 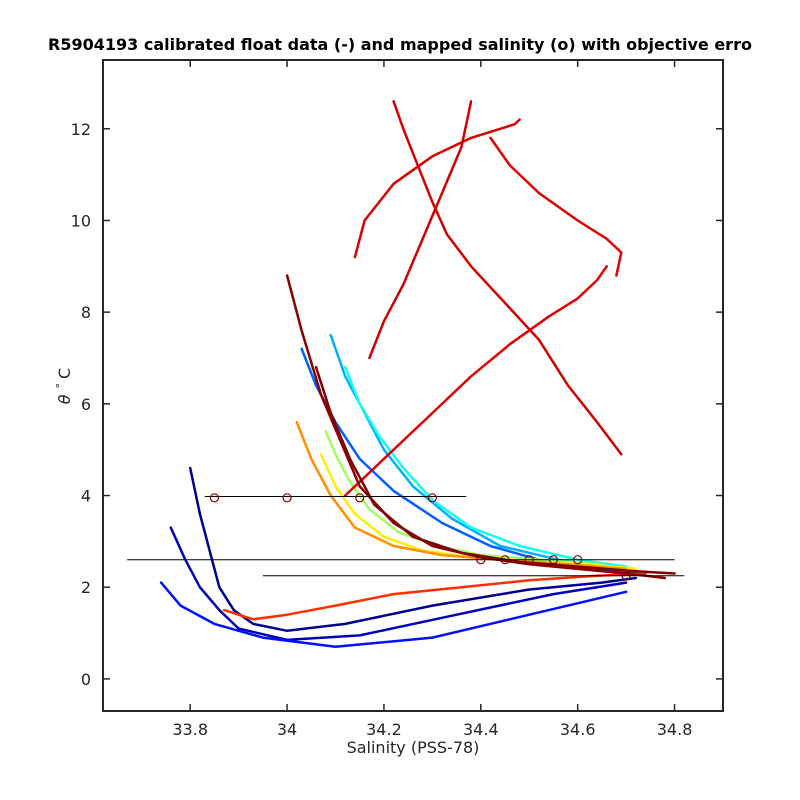 What do you see at coordinates (86, 679) in the screenshot?
I see `y-tick-label: 0` at bounding box center [86, 679].